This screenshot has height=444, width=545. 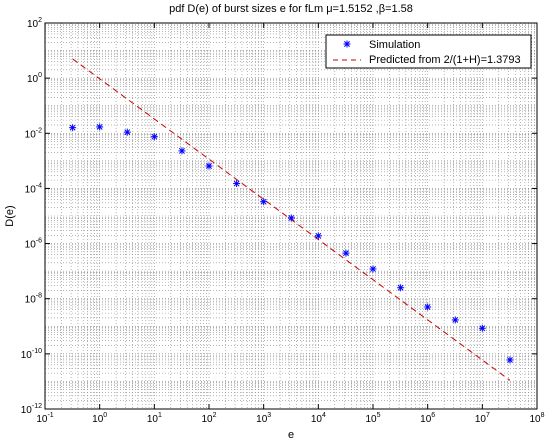 I want to click on y-tick-label: 10⁻⁴, so click(x=33, y=188).